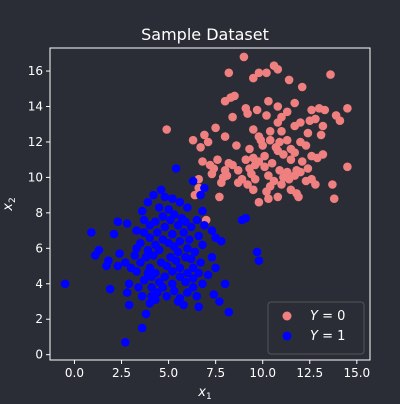 This screenshot has width=400, height=404. Describe the element at coordinates (262, 373) in the screenshot. I see `x-tick-label: 10.0` at that location.